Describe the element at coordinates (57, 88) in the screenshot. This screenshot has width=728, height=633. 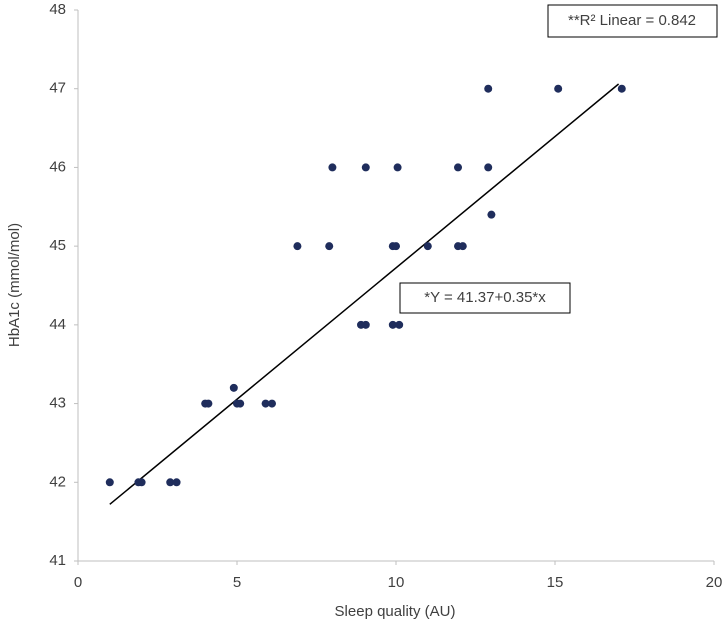
I see `y-tick-label: 47` at that location.